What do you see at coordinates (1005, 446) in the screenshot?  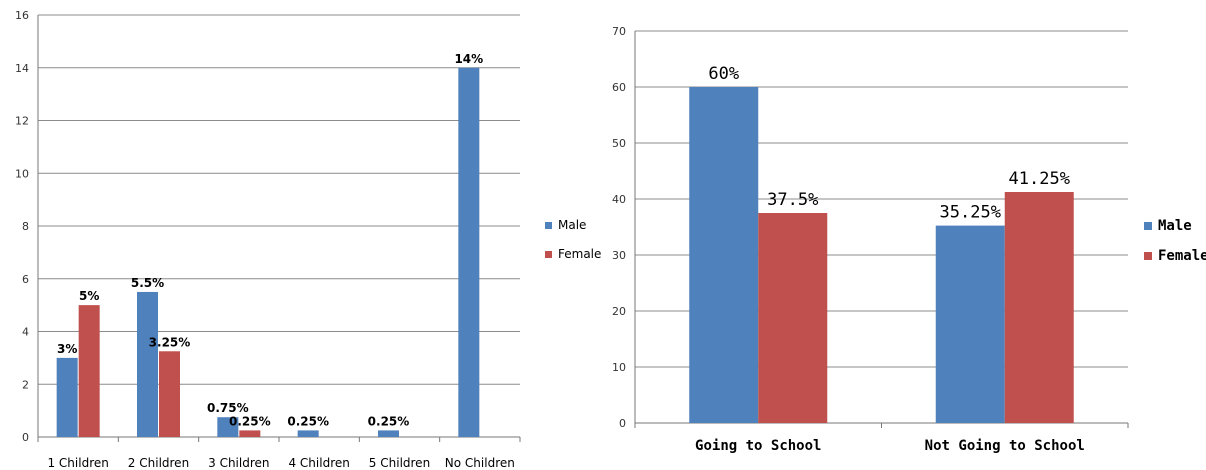 I see `x-tick-label: Not Going to School` at bounding box center [1005, 446].